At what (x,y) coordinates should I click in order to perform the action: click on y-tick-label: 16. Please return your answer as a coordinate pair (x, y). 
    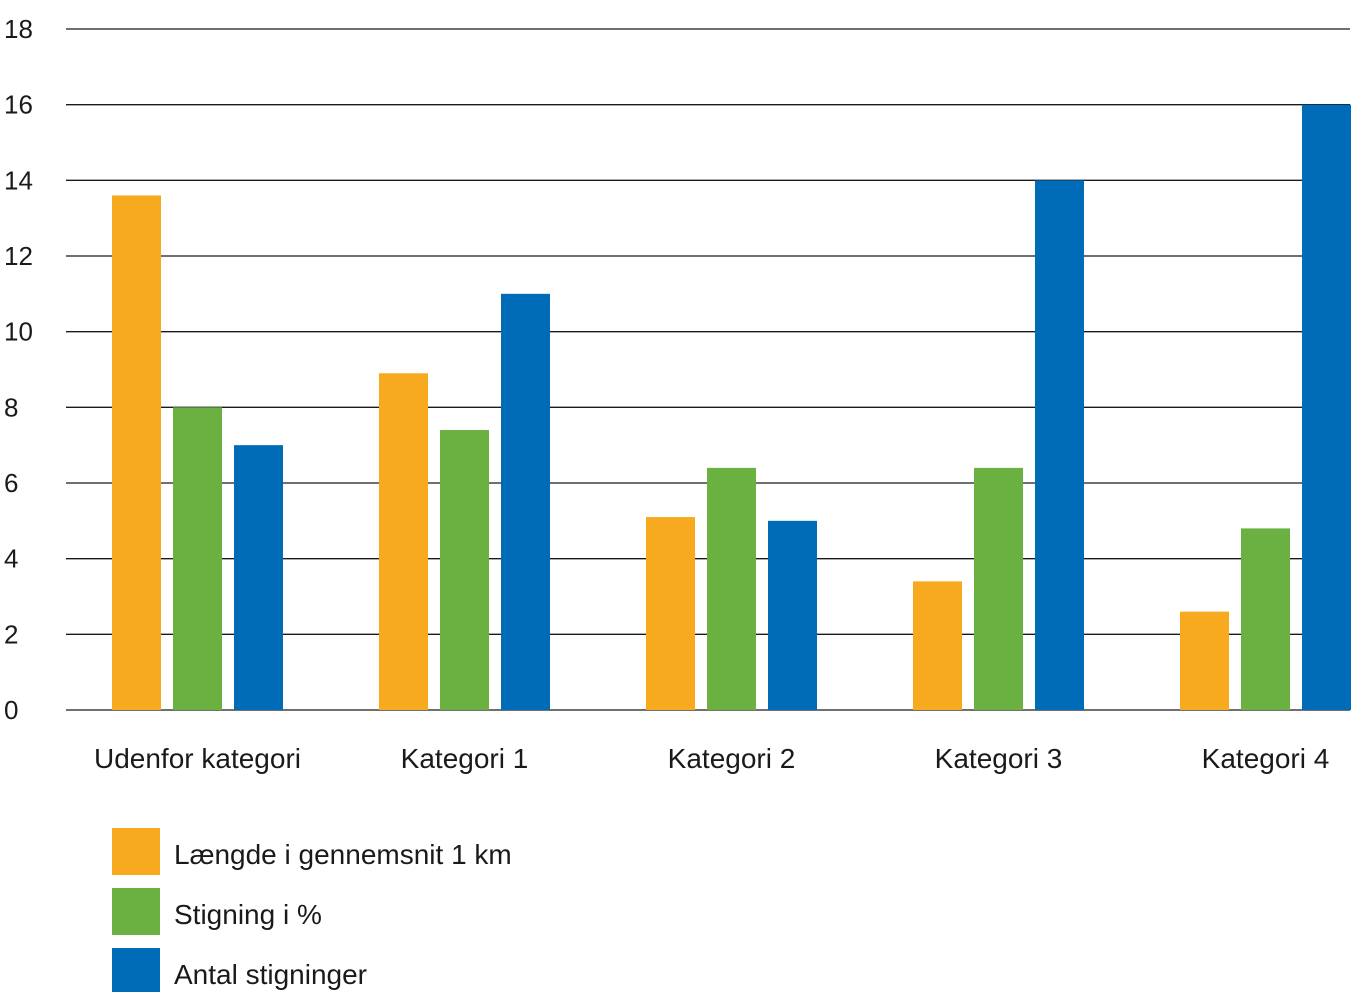
    Looking at the image, I should click on (18, 105).